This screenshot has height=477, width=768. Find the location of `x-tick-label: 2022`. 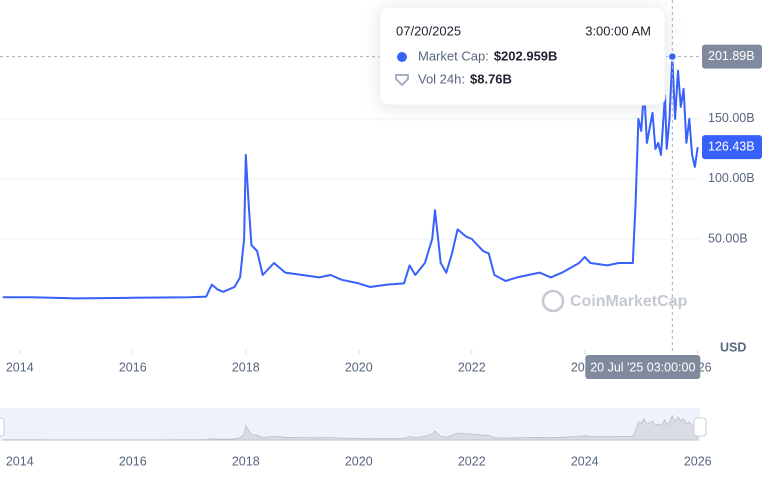

x-tick-label: 2022 is located at coordinates (472, 367).